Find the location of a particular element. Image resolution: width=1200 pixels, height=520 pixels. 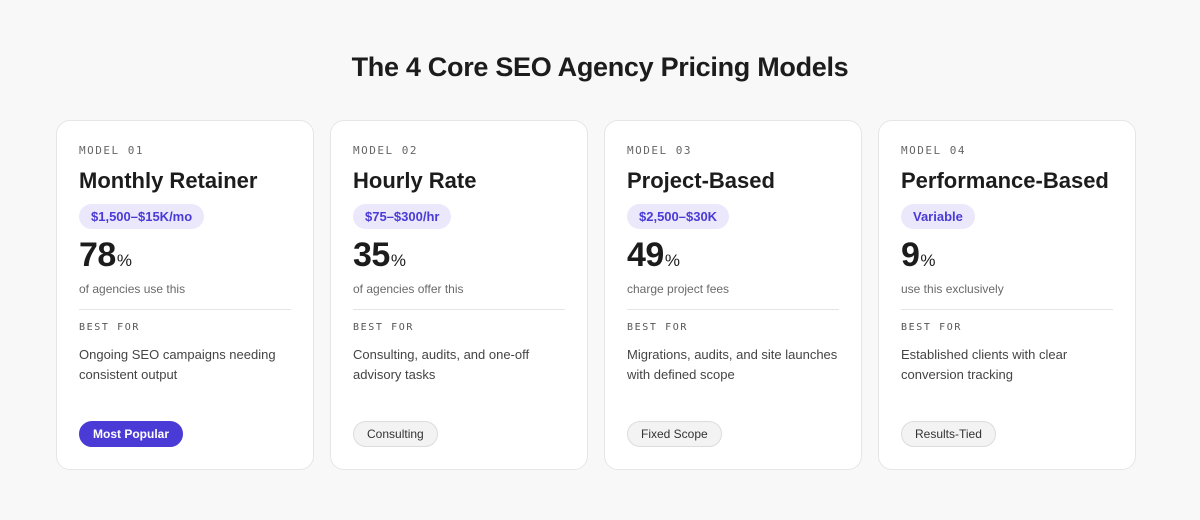

model-number-label: MODEL 02 is located at coordinates (385, 150).